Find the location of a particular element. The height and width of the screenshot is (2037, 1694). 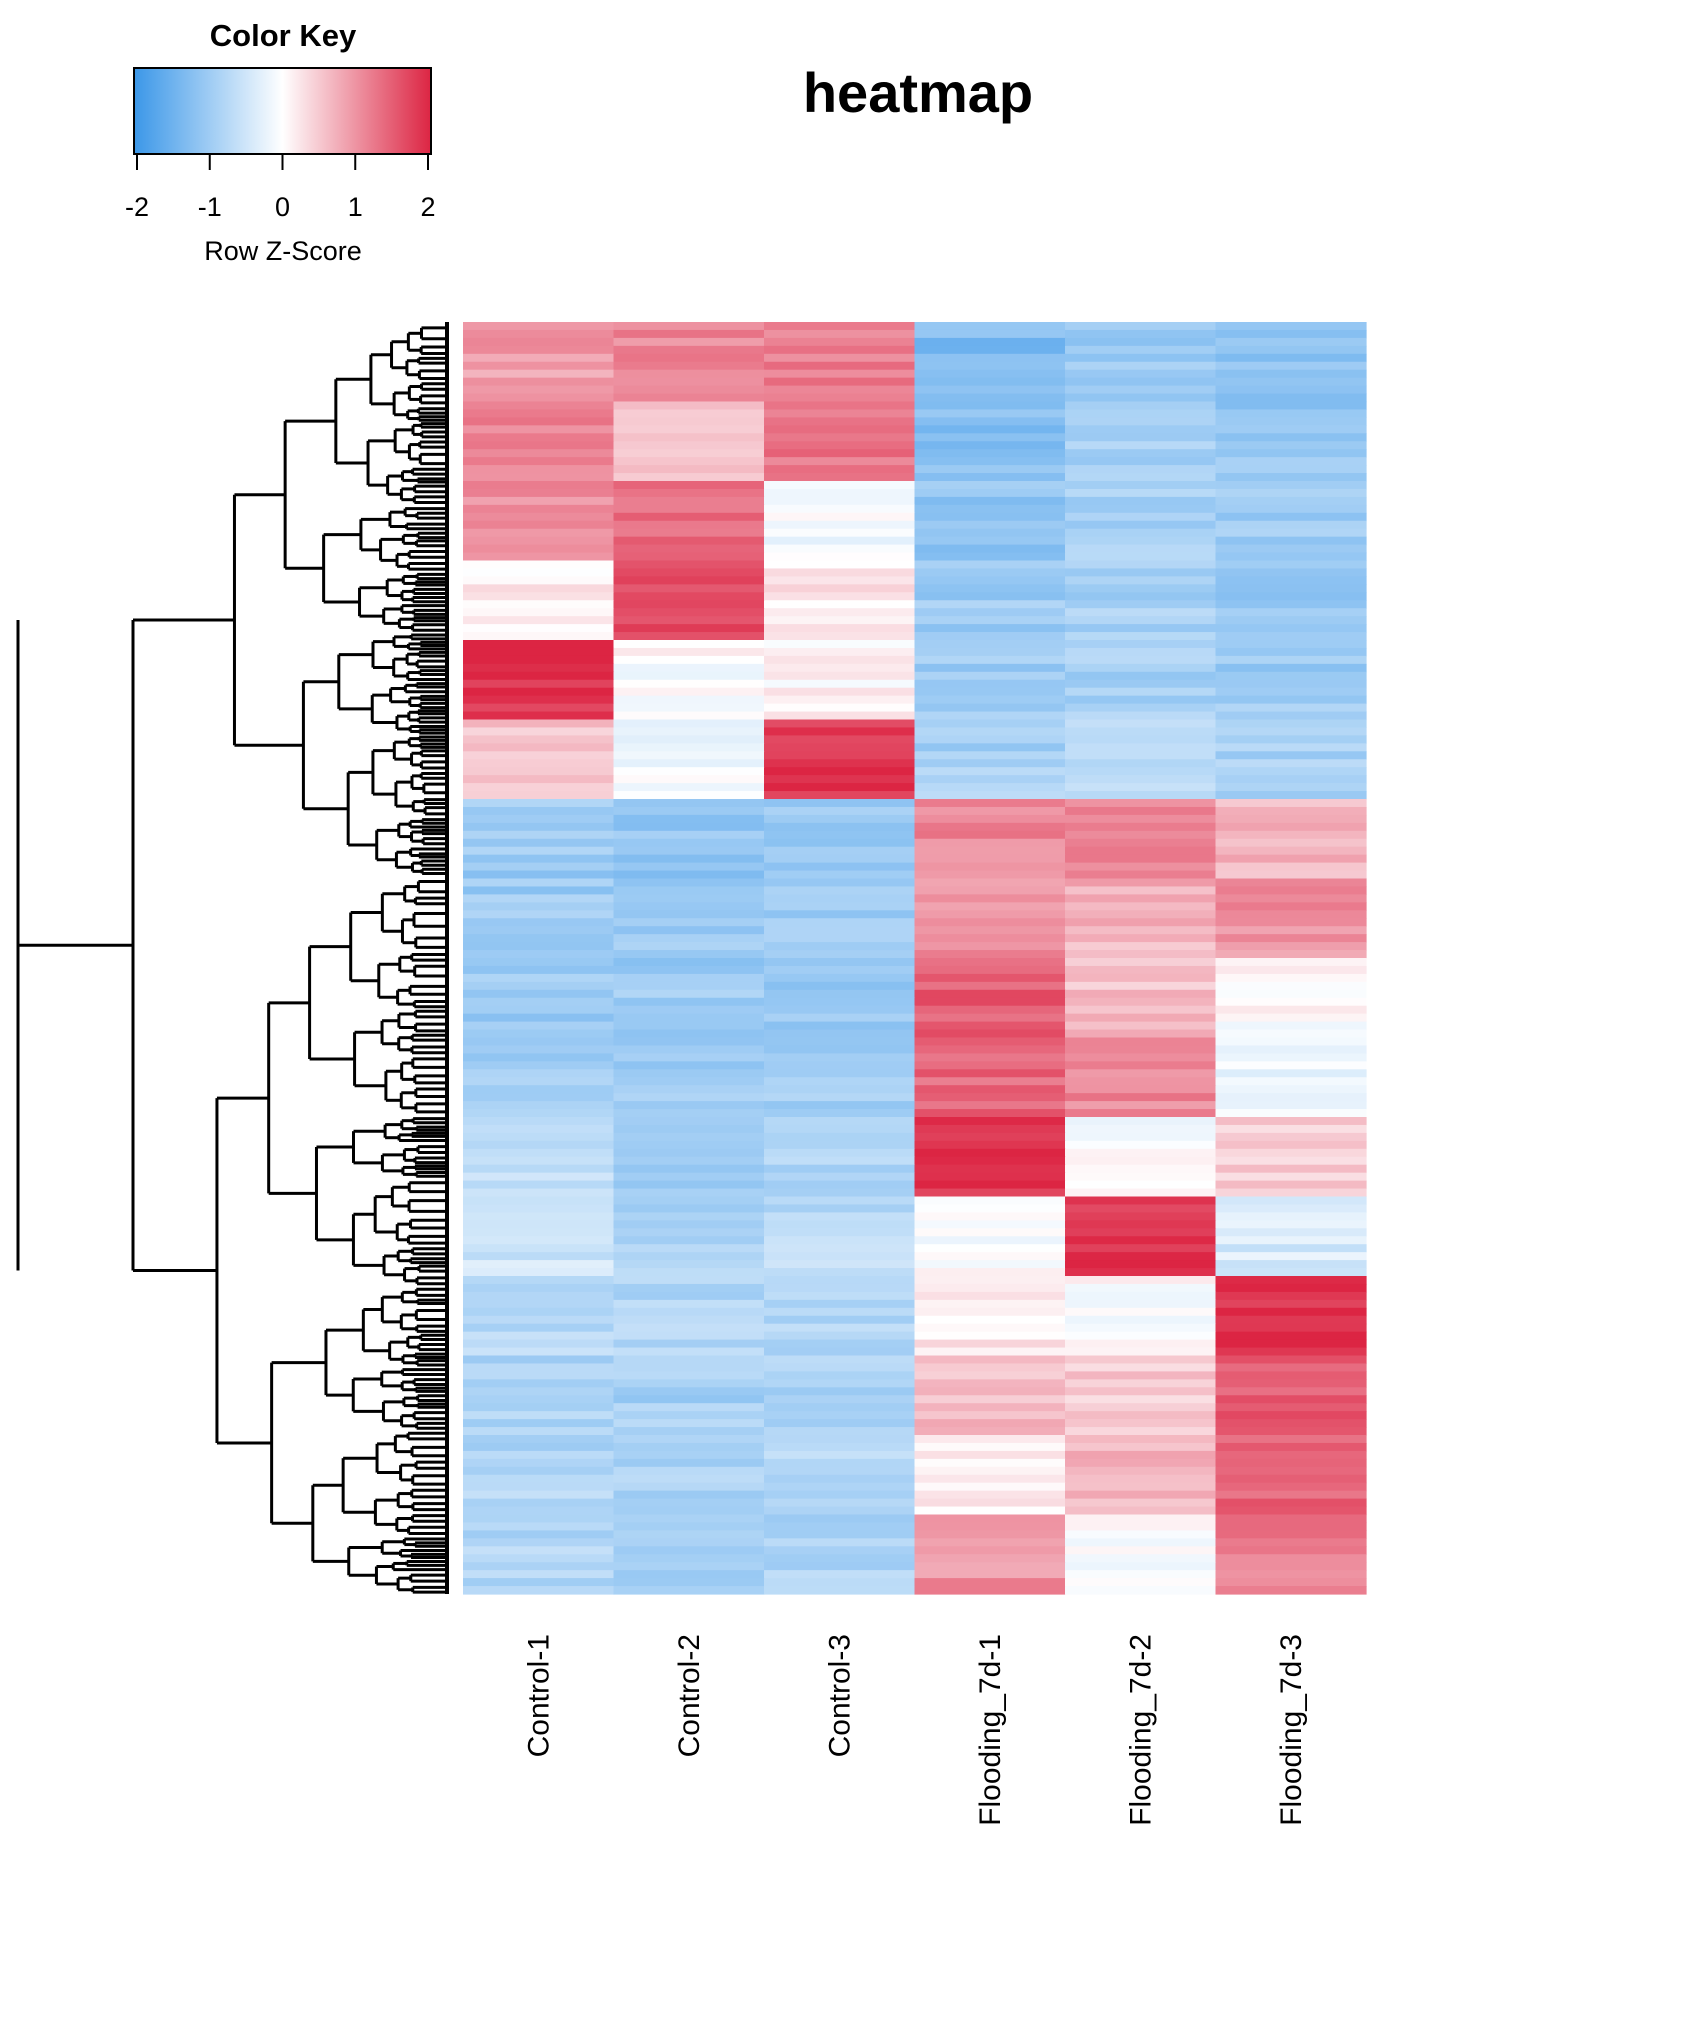

column-label: Control-1 is located at coordinates (538, 1695).